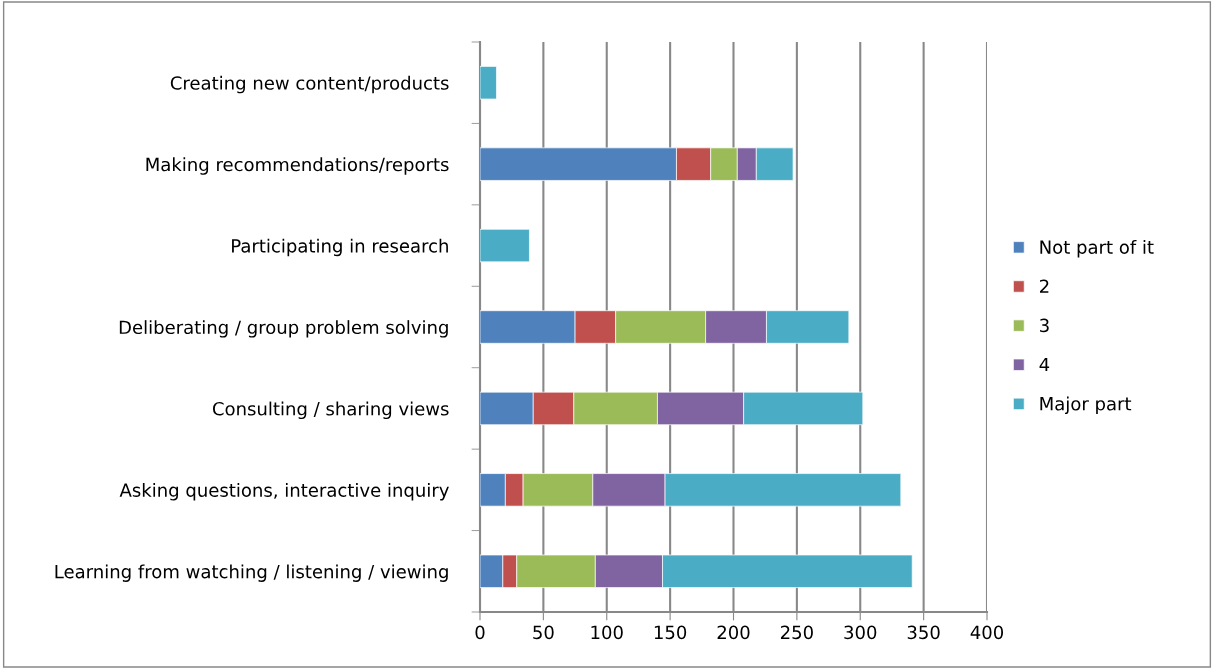  I want to click on y-tick-label: Learning from watching / listening / viewing, so click(251, 573).